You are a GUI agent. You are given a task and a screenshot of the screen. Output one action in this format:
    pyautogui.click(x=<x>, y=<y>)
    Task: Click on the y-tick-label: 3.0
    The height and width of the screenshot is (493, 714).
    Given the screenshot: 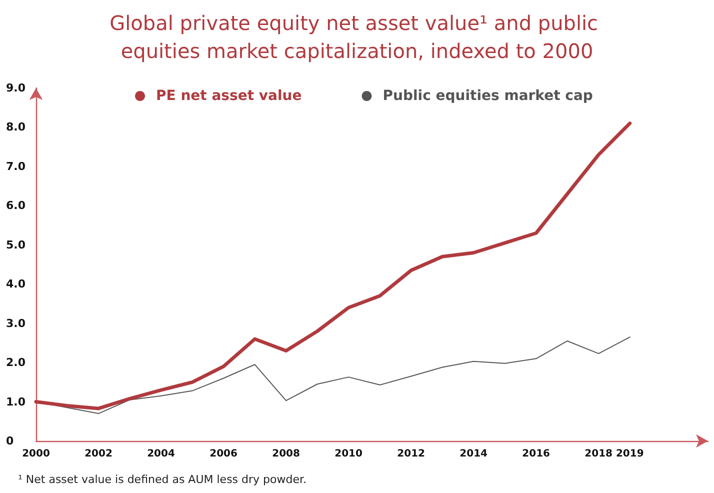 What is the action you would take?
    pyautogui.click(x=16, y=323)
    